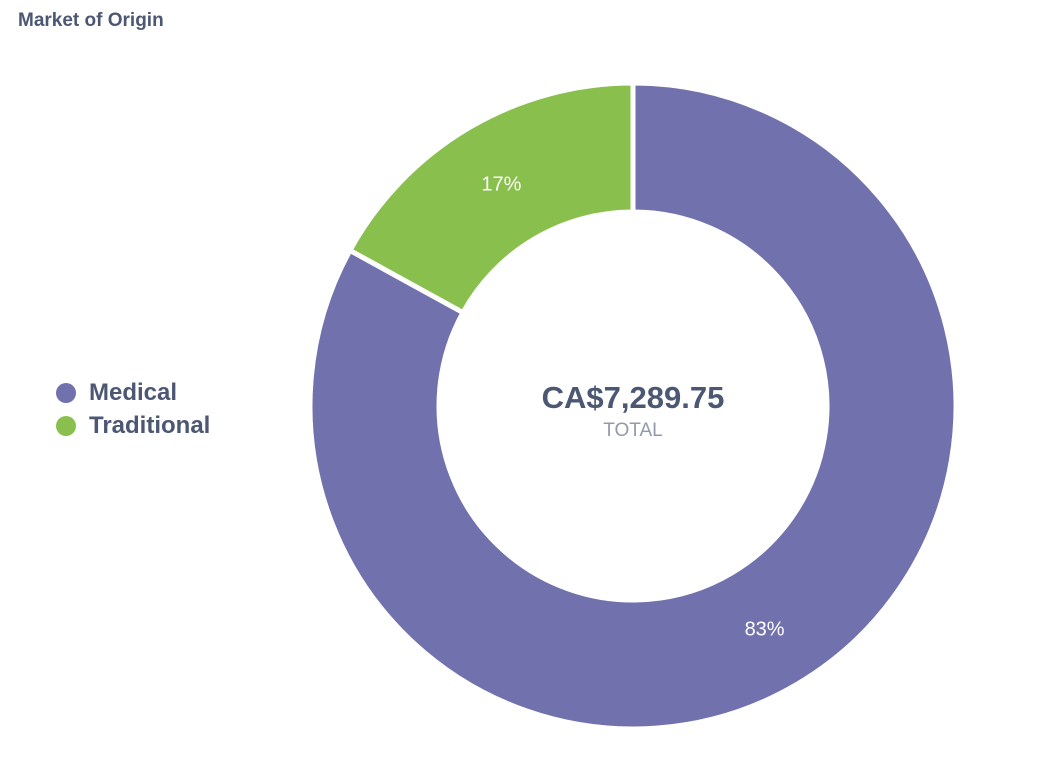 The width and height of the screenshot is (1063, 777). Describe the element at coordinates (91, 20) in the screenshot. I see `card-title: Market of Origin` at that location.